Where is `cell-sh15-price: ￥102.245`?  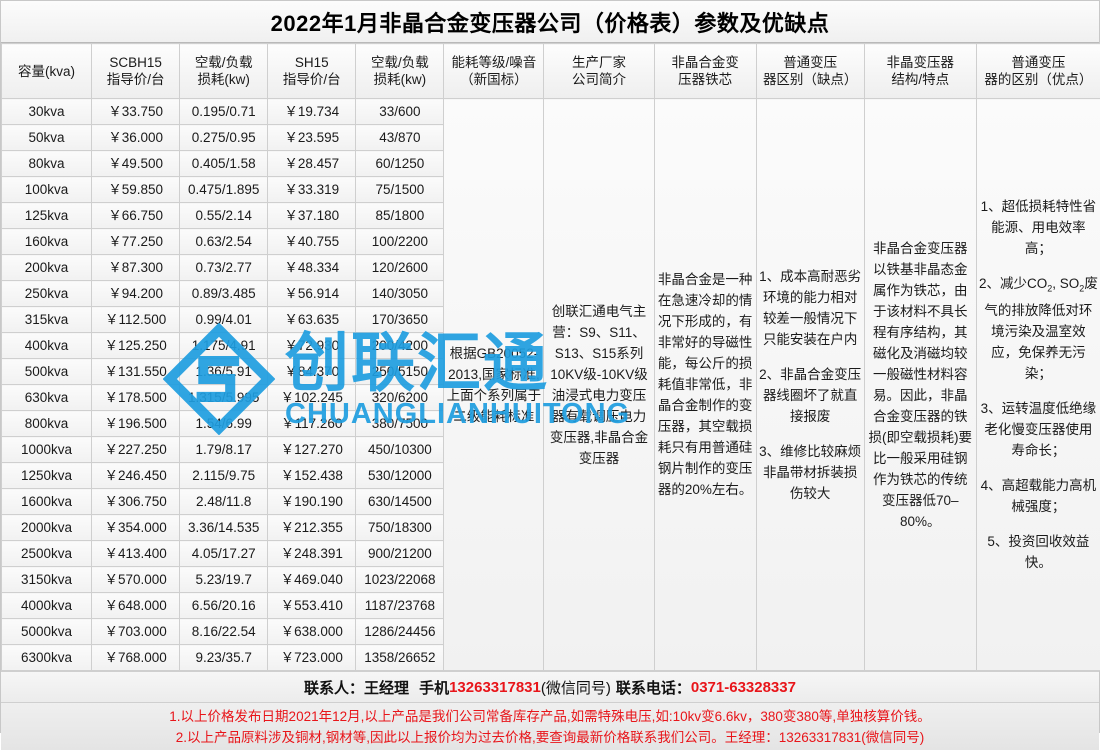
cell-sh15-price: ￥102.245 is located at coordinates (312, 398).